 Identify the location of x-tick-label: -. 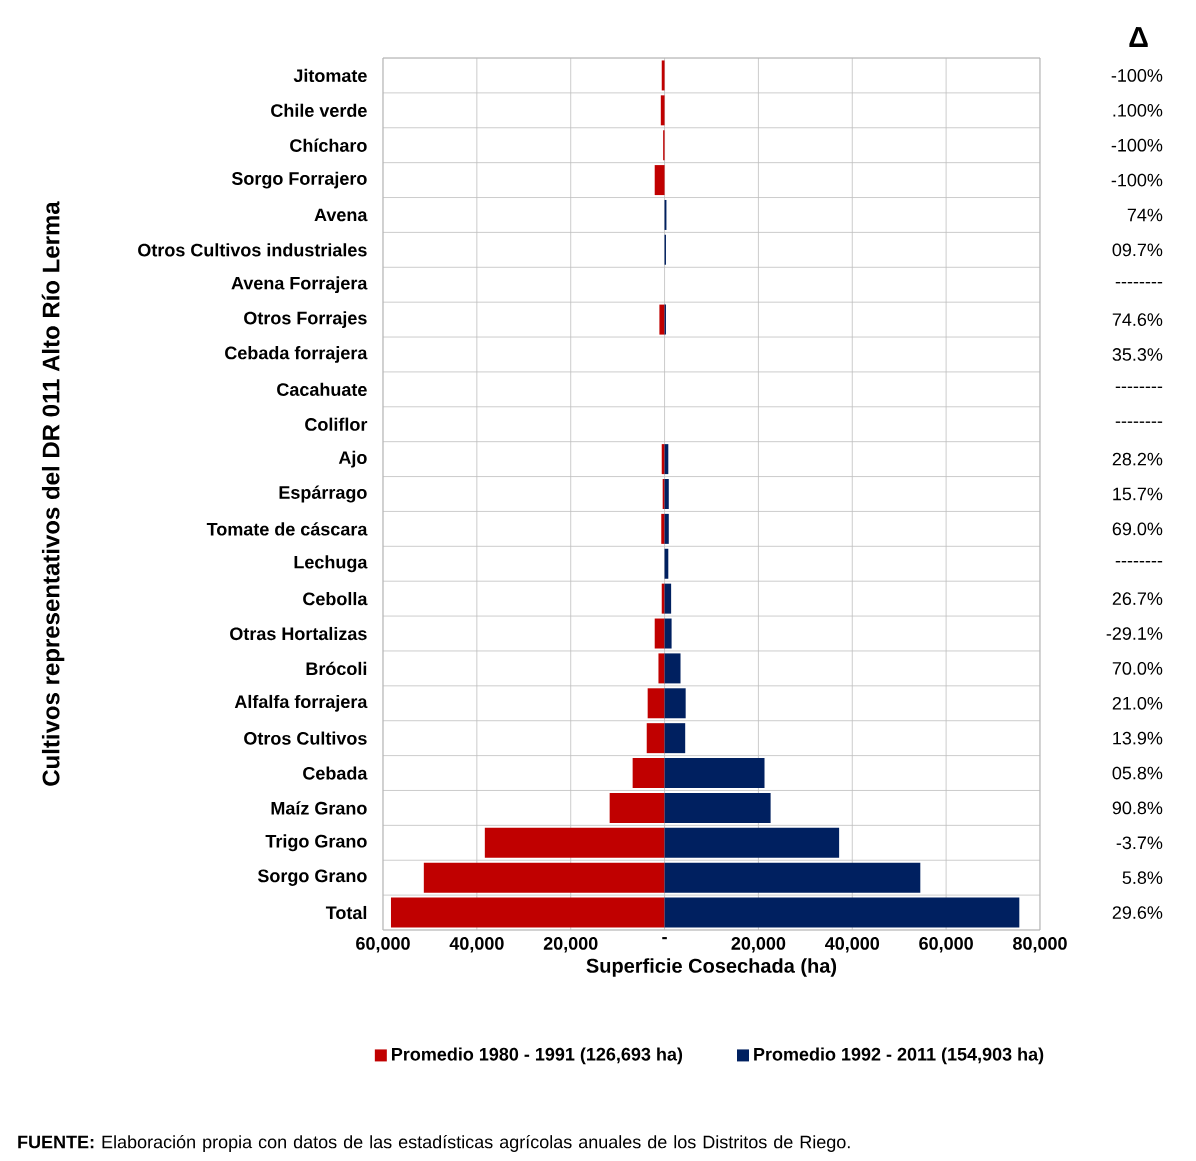
(664, 938).